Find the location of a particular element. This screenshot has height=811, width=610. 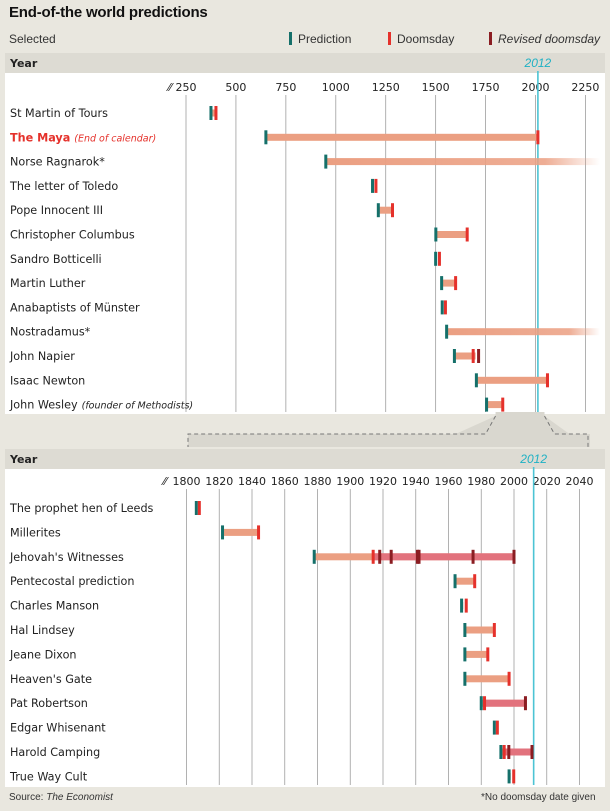

tick-label: 2040 is located at coordinates (580, 481).